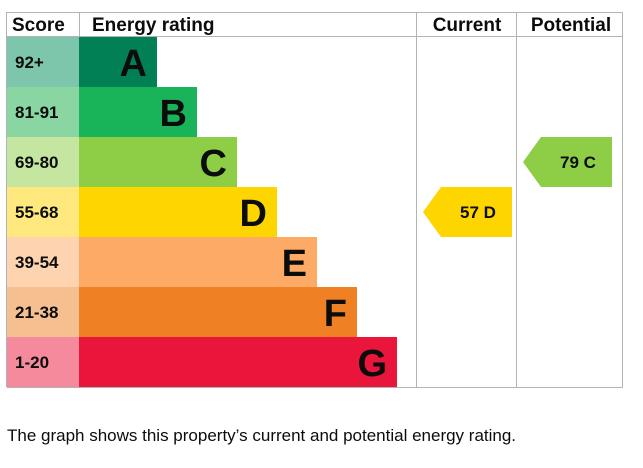  What do you see at coordinates (578, 162) in the screenshot?
I see `potential-rating-label: 79 C` at bounding box center [578, 162].